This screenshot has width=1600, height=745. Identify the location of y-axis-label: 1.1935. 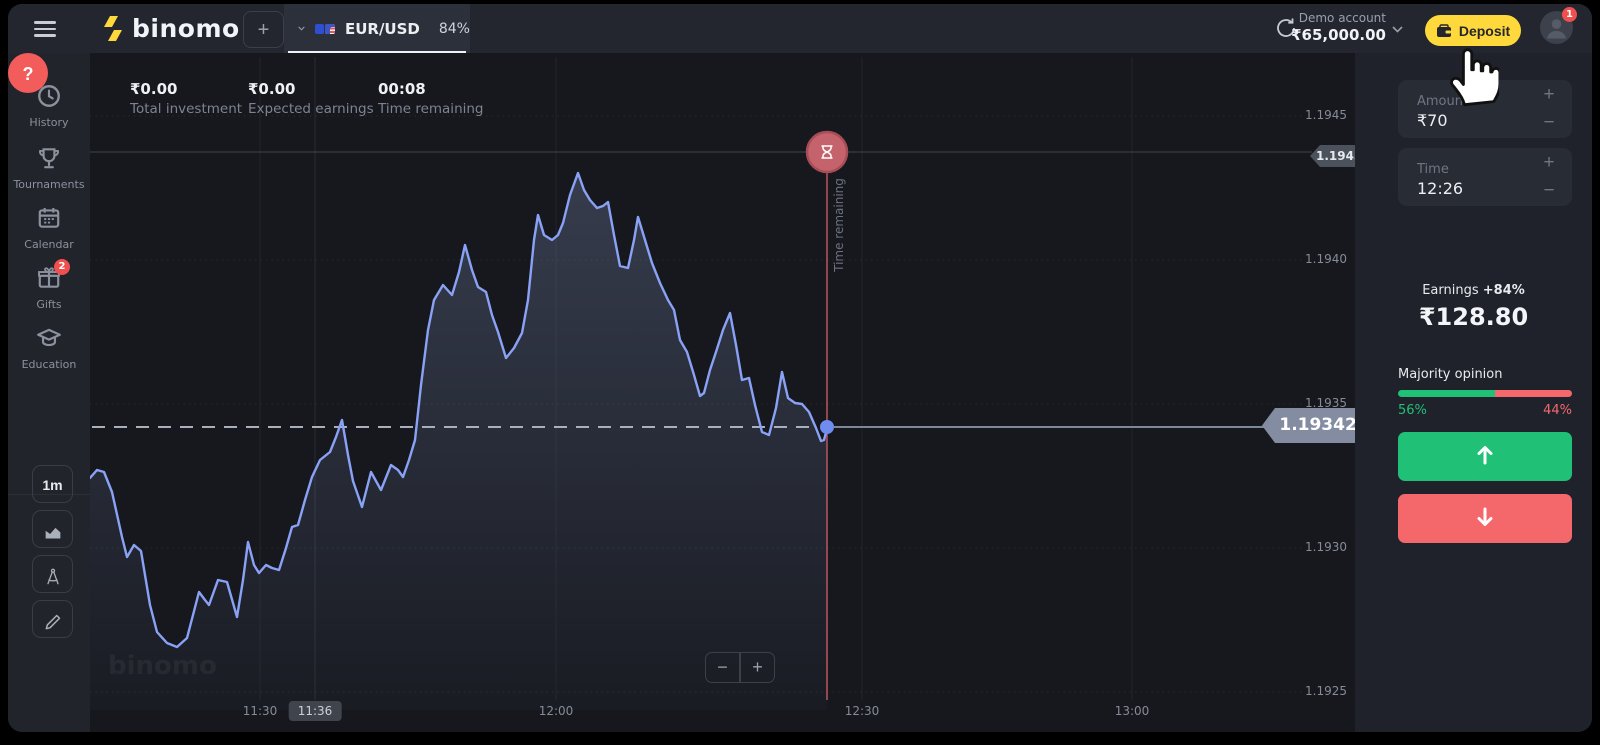
(1326, 403).